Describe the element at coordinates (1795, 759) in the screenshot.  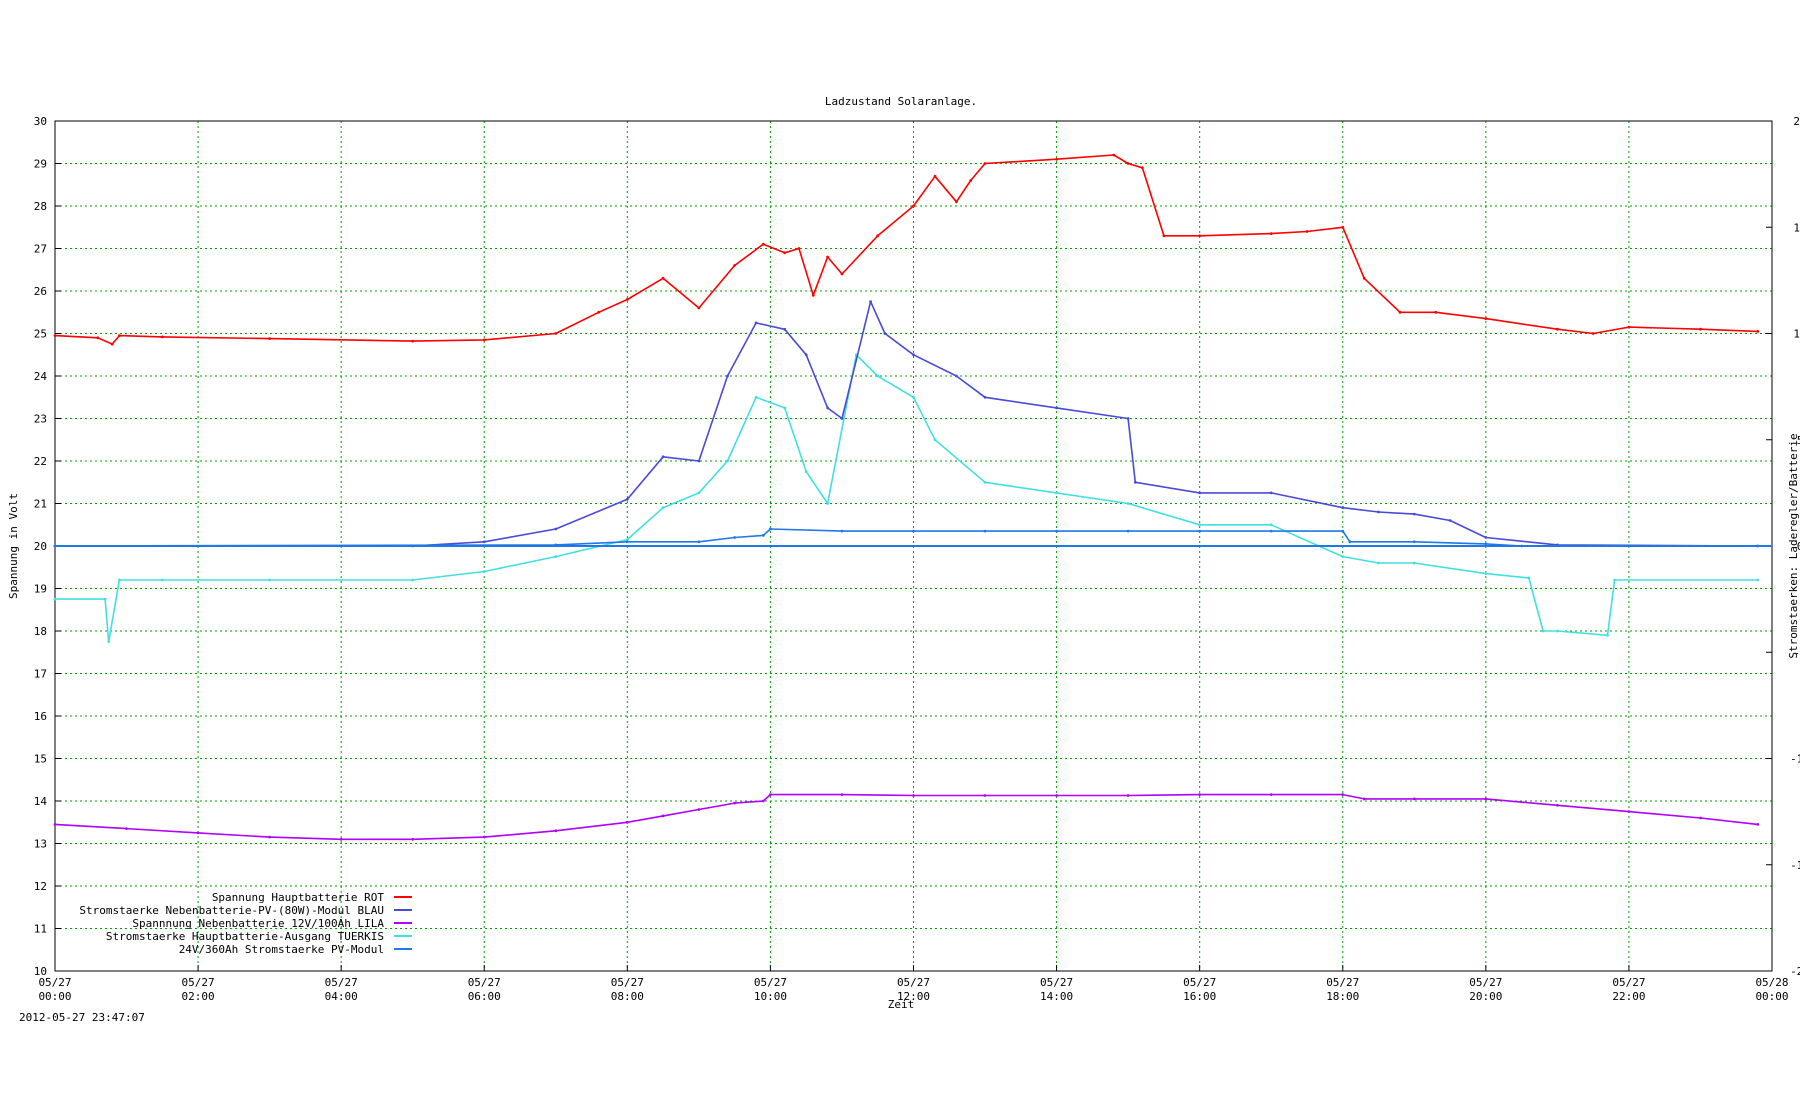
I see `right-tick-label: -10` at that location.